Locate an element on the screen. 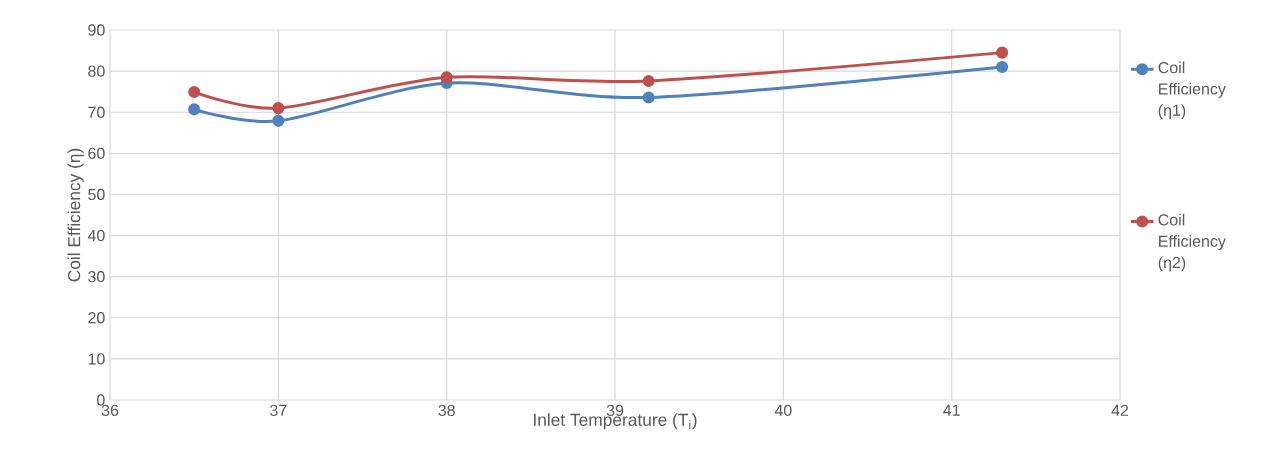  x-tick-label: 38 is located at coordinates (446, 410).